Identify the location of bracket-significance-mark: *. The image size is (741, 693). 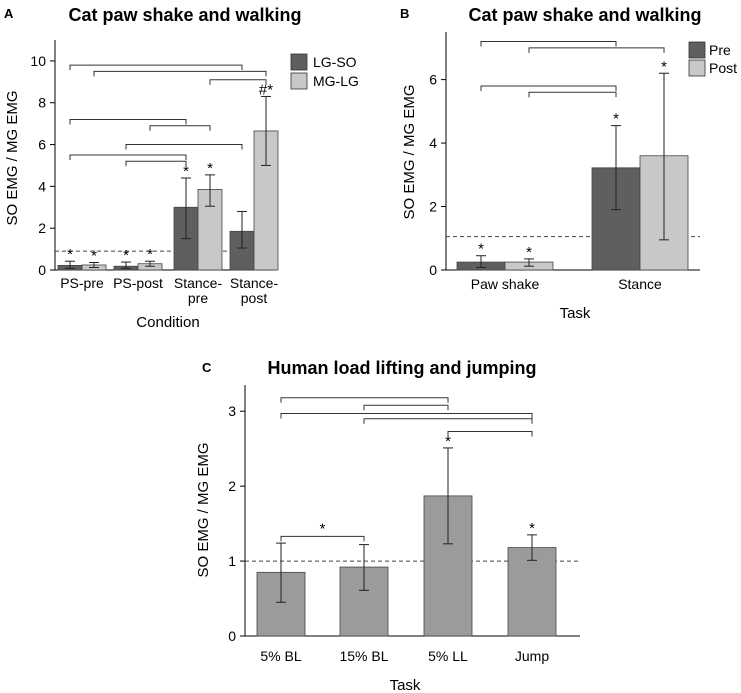
(323, 528).